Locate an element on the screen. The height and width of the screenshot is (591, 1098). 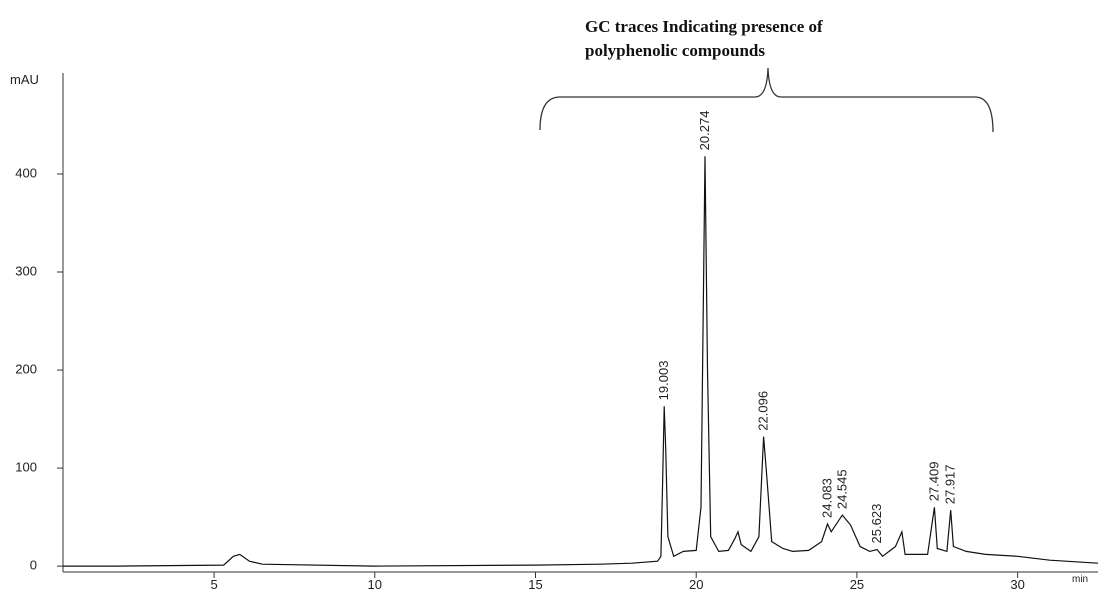
x-tick-label: 30 is located at coordinates (1017, 584).